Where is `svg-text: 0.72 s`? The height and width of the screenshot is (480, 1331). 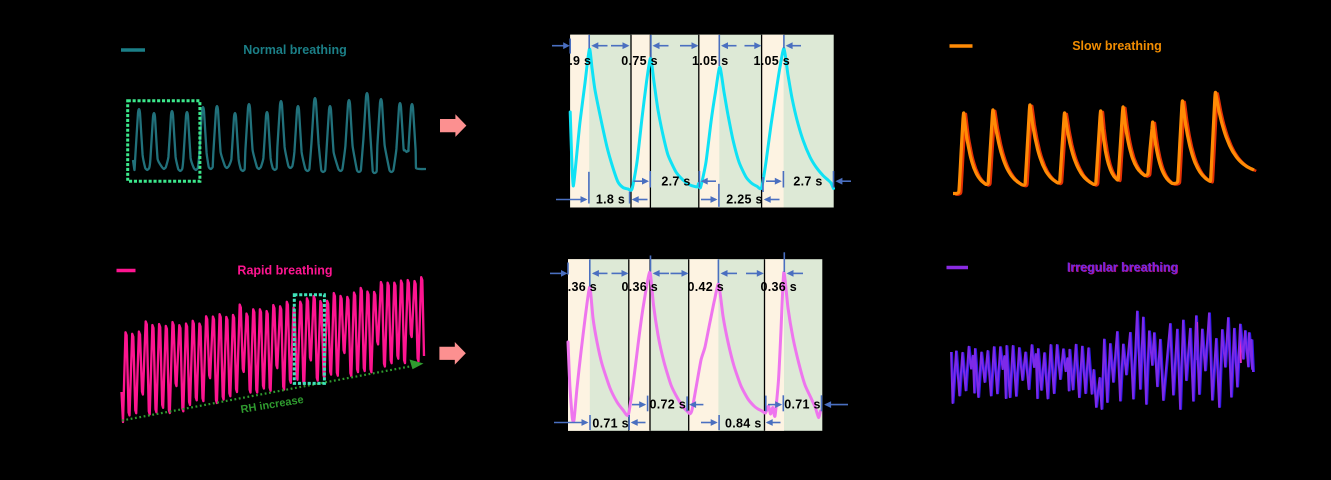 svg-text: 0.72 s is located at coordinates (668, 404).